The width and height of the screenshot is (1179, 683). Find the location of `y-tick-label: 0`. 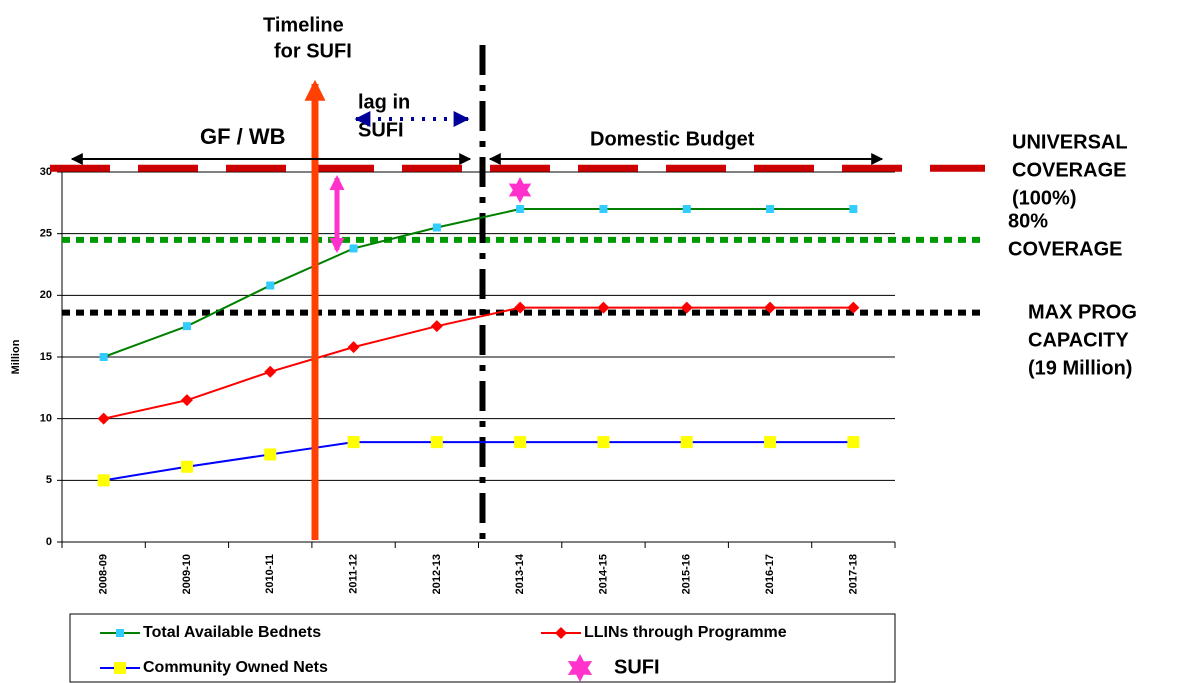

y-tick-label: 0 is located at coordinates (49, 542).